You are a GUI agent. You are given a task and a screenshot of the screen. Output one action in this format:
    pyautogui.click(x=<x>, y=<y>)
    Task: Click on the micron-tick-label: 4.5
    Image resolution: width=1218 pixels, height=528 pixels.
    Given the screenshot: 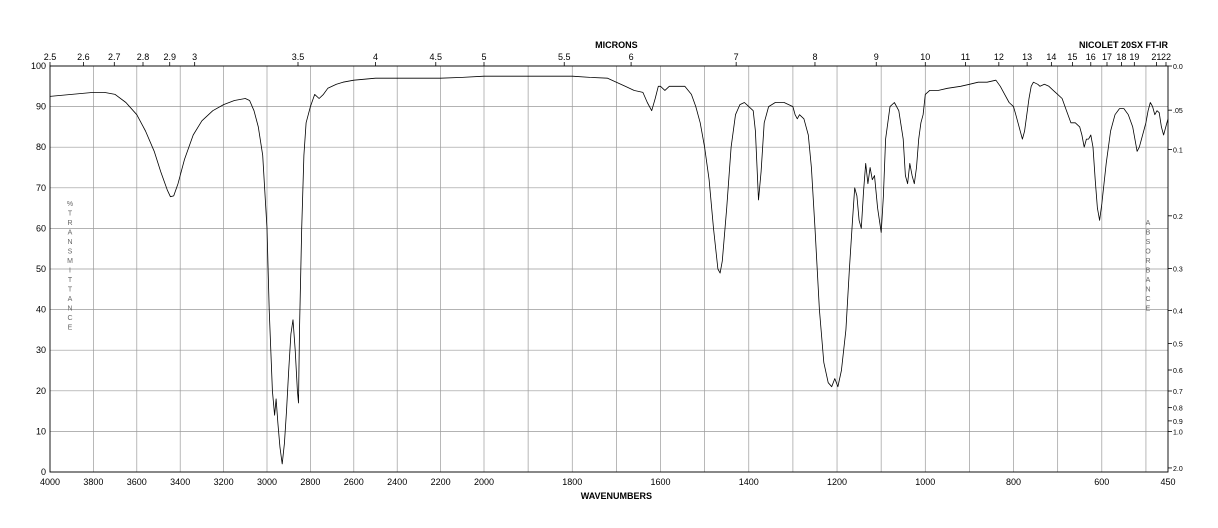 What is the action you would take?
    pyautogui.click(x=436, y=57)
    